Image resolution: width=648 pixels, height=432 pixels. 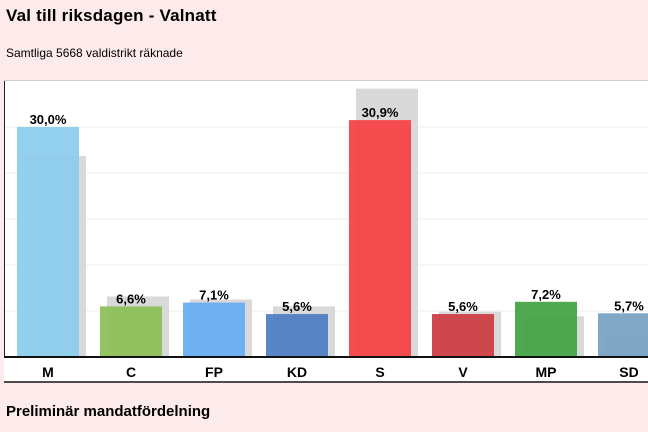 What do you see at coordinates (111, 15) in the screenshot?
I see `page-title: Val till riksdagen - Valnatt` at bounding box center [111, 15].